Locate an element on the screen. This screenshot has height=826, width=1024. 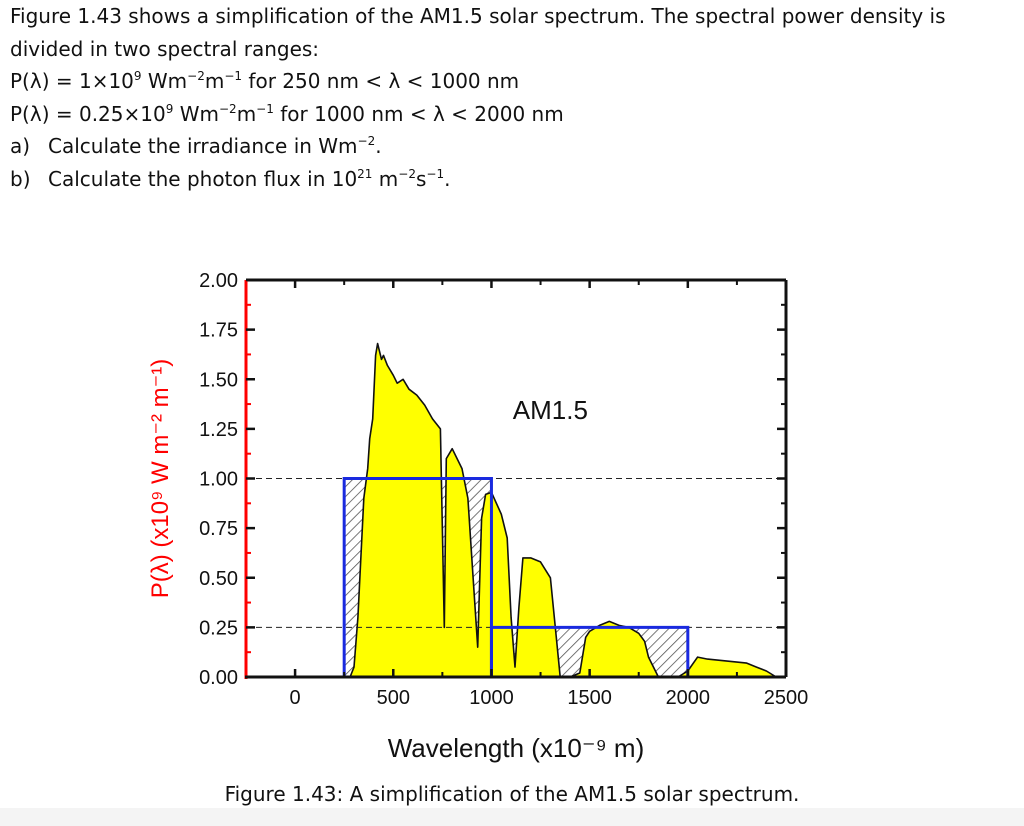
question-a-text: Calculate the irradiance in Wm is located at coordinates (203, 146).